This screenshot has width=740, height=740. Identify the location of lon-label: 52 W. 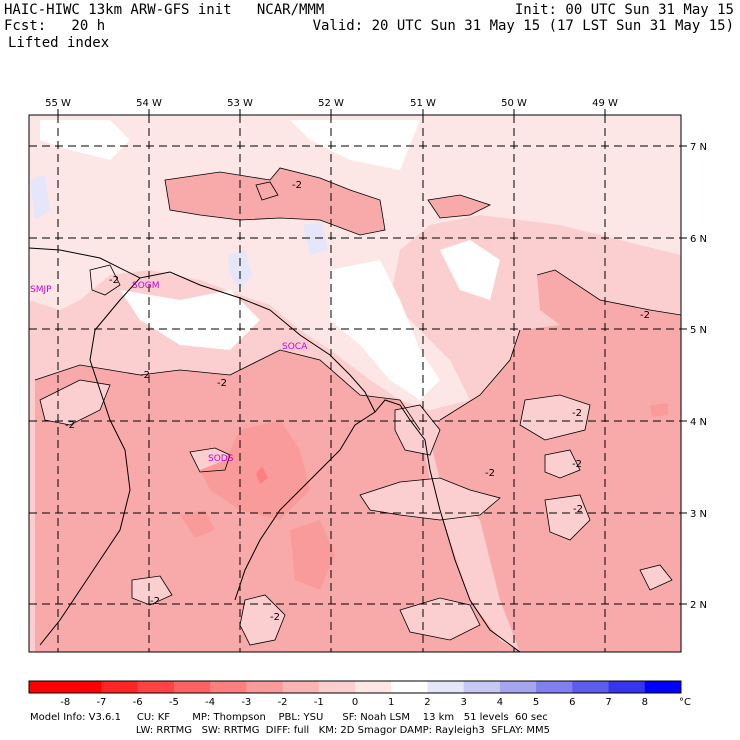
(331, 103).